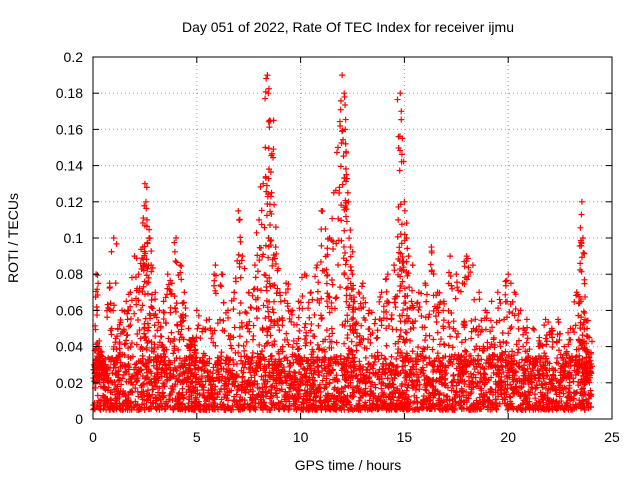 The height and width of the screenshot is (480, 640). What do you see at coordinates (69, 129) in the screenshot?
I see `y-tick-label: 0.16` at bounding box center [69, 129].